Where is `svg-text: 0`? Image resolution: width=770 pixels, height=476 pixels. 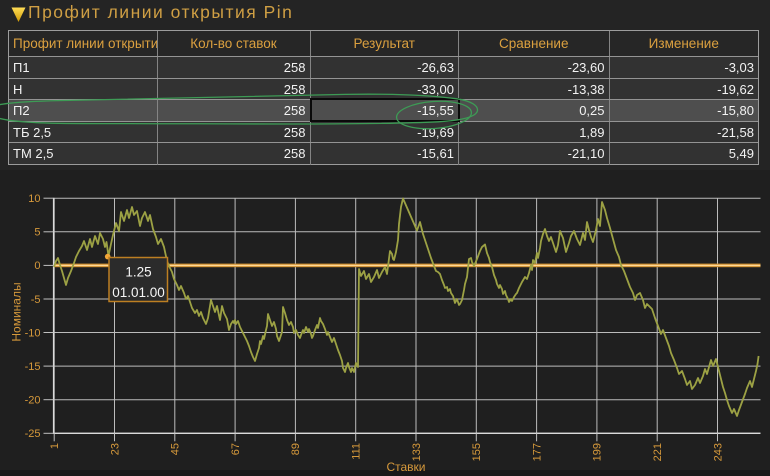 svg-text: 0 is located at coordinates (37, 266).